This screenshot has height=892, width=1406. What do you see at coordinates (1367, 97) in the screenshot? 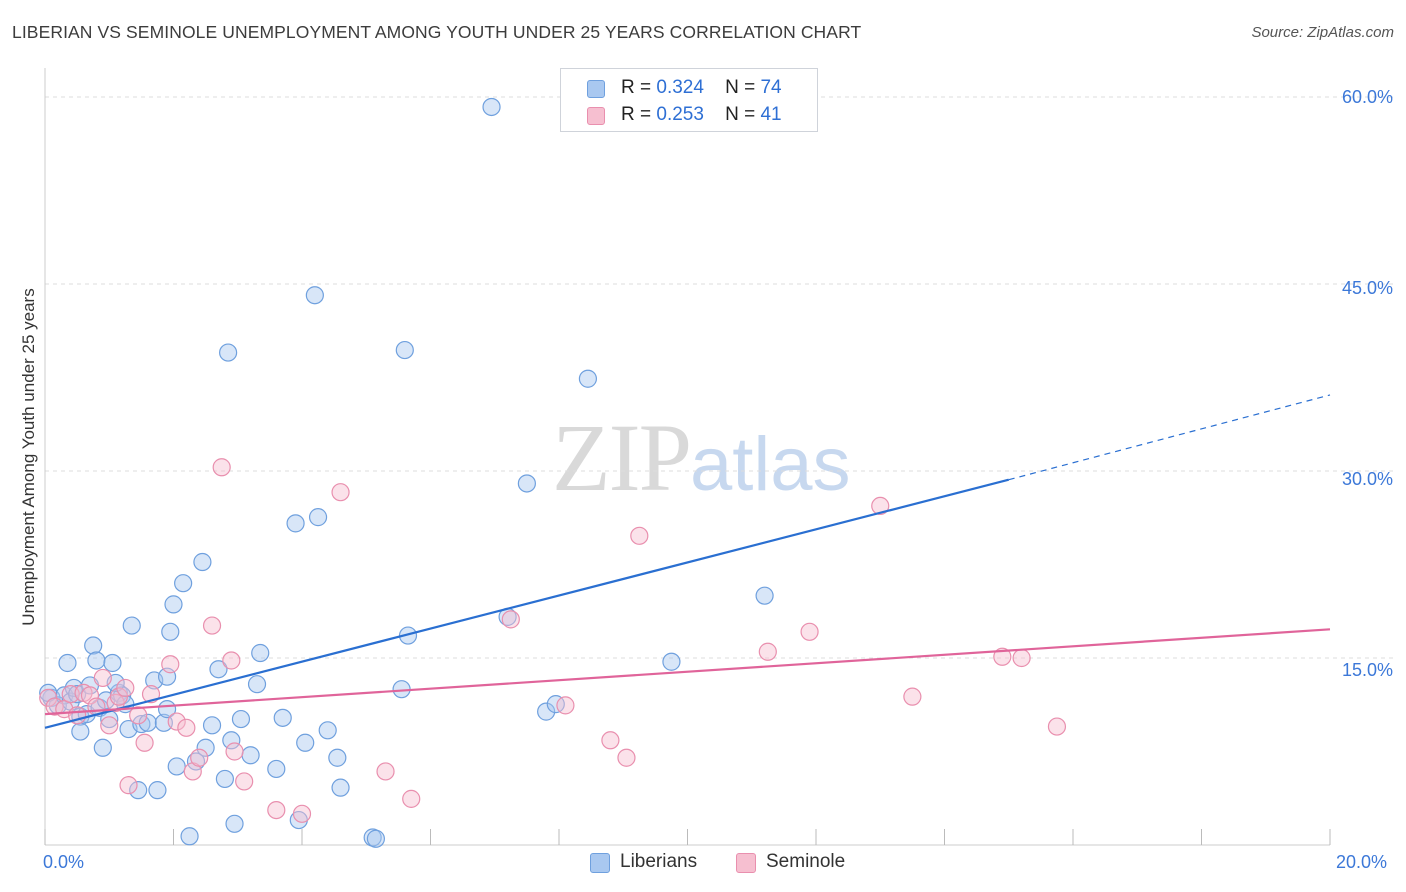
I see `y-tick-label: 60.0%` at bounding box center [1367, 97].